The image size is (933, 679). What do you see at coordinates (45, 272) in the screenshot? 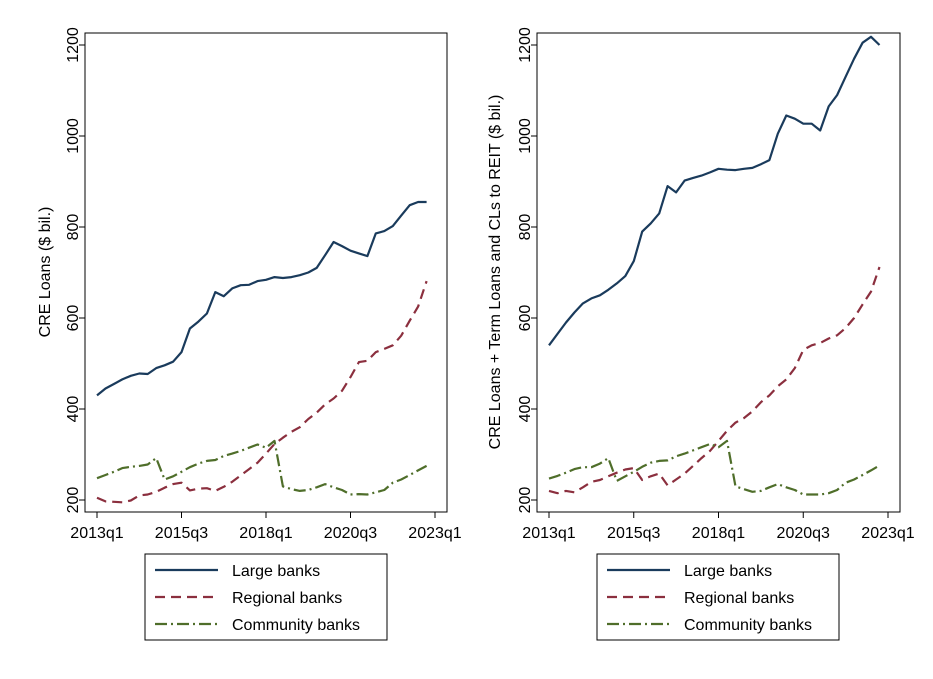
I see `y-axis-label: CRE Loans ($ bil.)` at bounding box center [45, 272].